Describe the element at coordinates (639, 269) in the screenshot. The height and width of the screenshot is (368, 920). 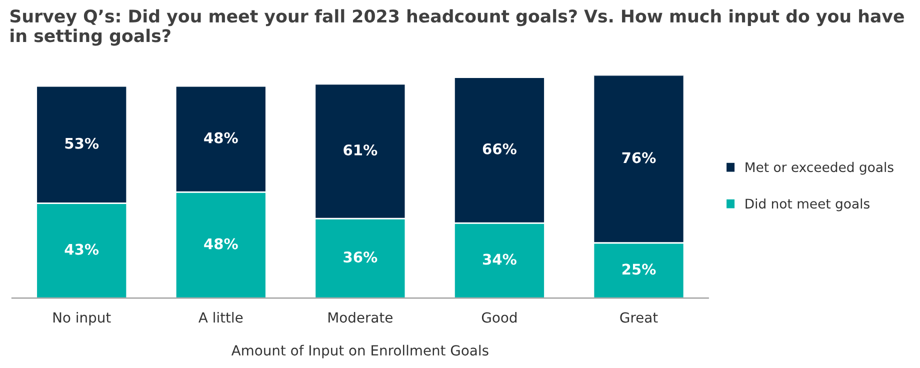
I see `data-label: 25%` at that location.